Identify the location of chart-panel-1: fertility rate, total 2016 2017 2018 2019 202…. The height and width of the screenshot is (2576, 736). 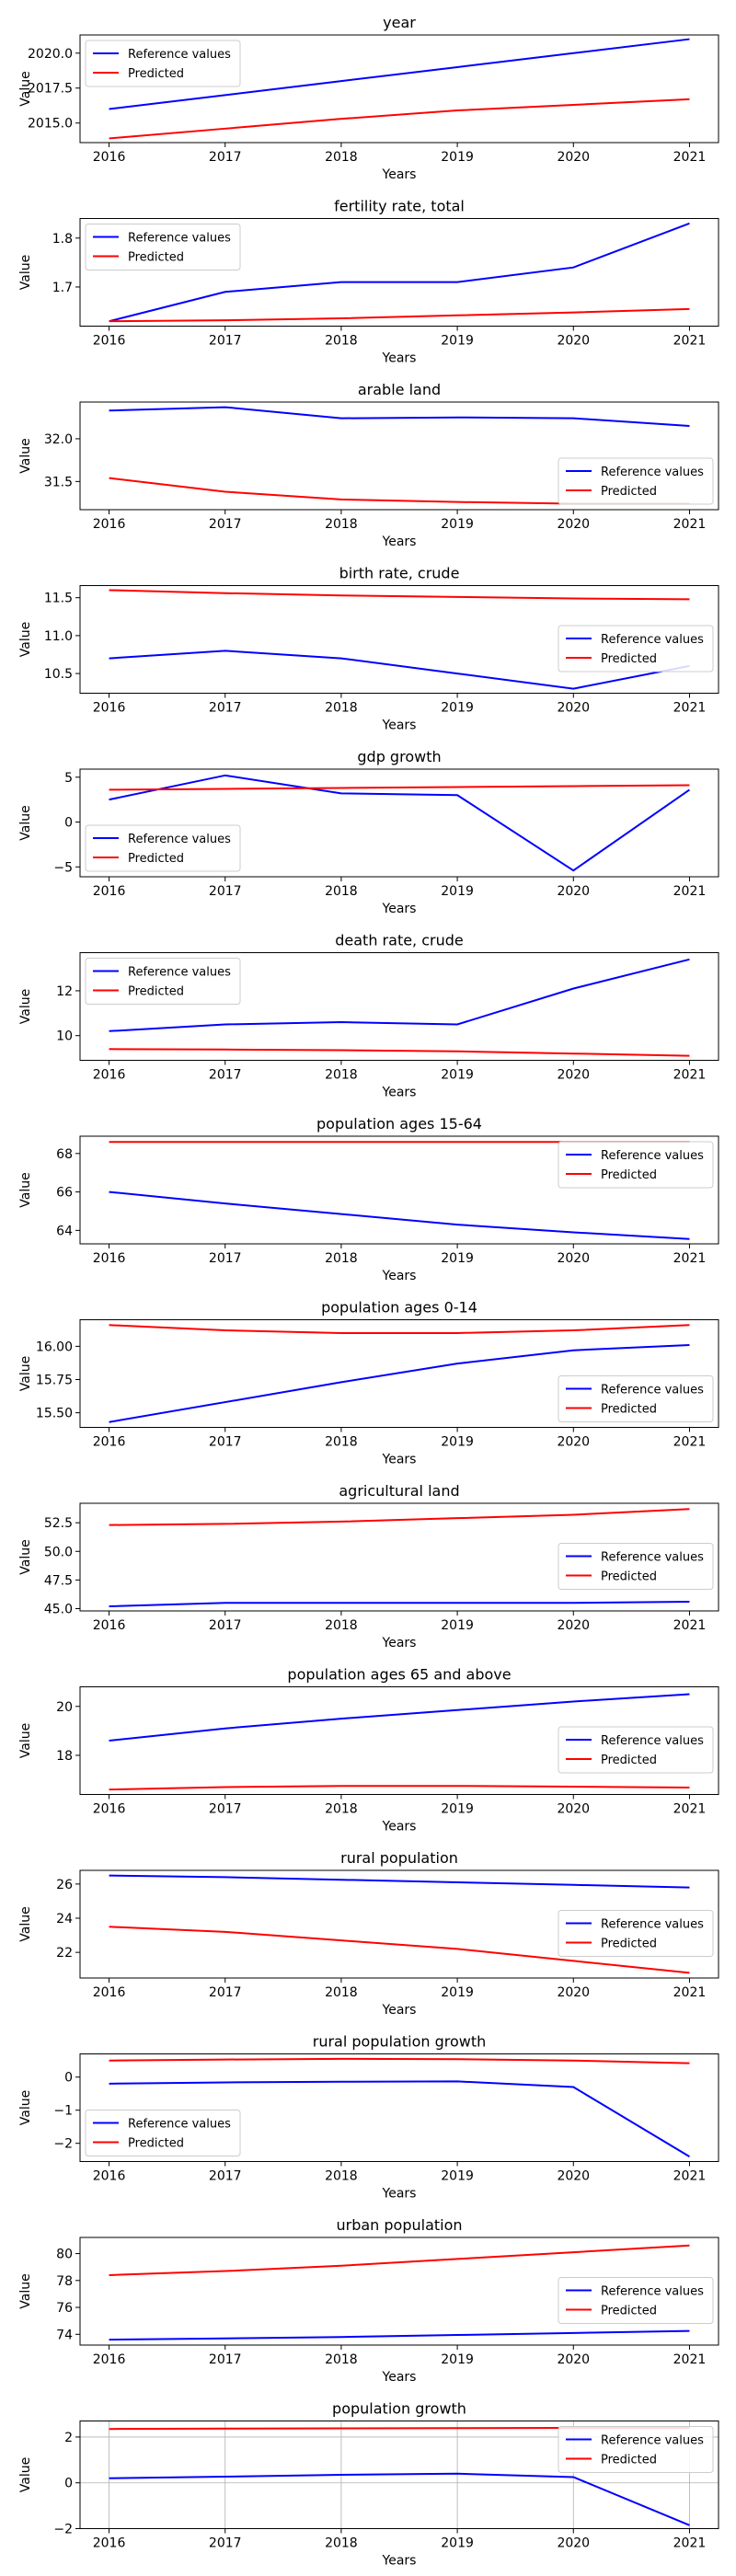
(368, 282).